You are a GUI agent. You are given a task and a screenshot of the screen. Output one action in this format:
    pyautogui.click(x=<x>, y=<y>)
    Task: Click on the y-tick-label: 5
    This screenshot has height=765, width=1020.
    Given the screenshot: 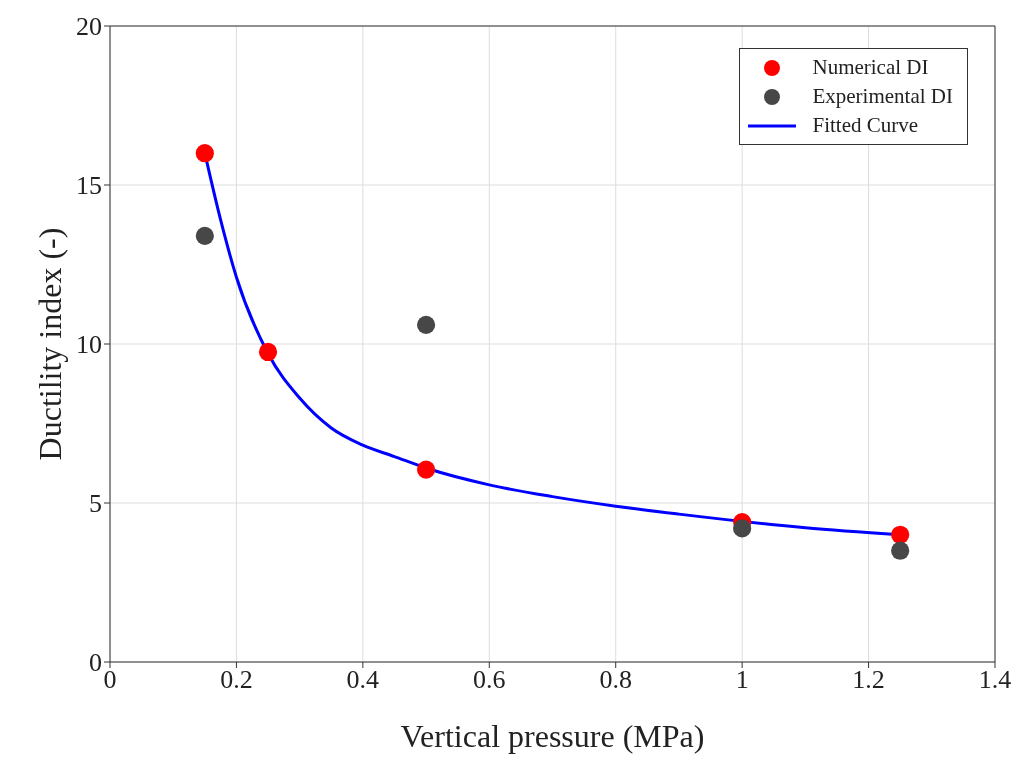 What is the action you would take?
    pyautogui.click(x=95, y=504)
    